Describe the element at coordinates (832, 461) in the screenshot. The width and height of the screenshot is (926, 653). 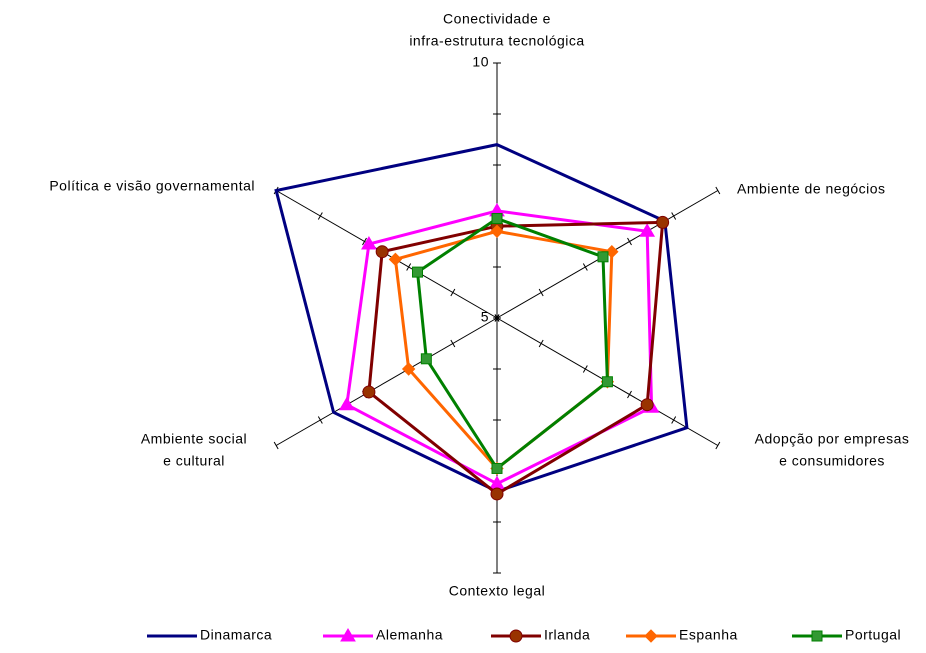
I see `category-label: e consumidores` at that location.